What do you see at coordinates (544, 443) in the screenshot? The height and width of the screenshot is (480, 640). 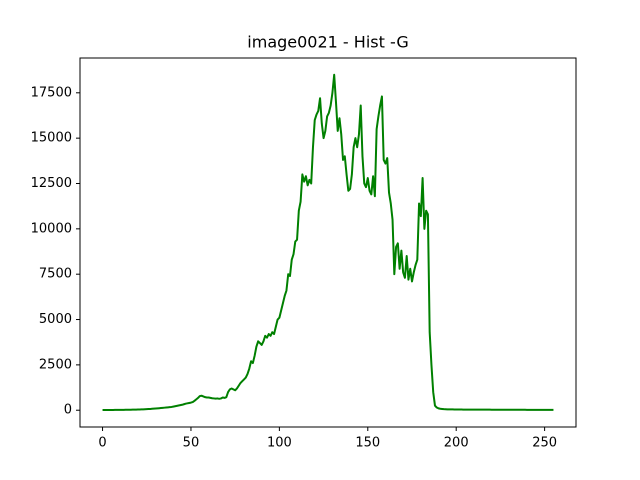 I see `x-tick-label: 250` at bounding box center [544, 443].